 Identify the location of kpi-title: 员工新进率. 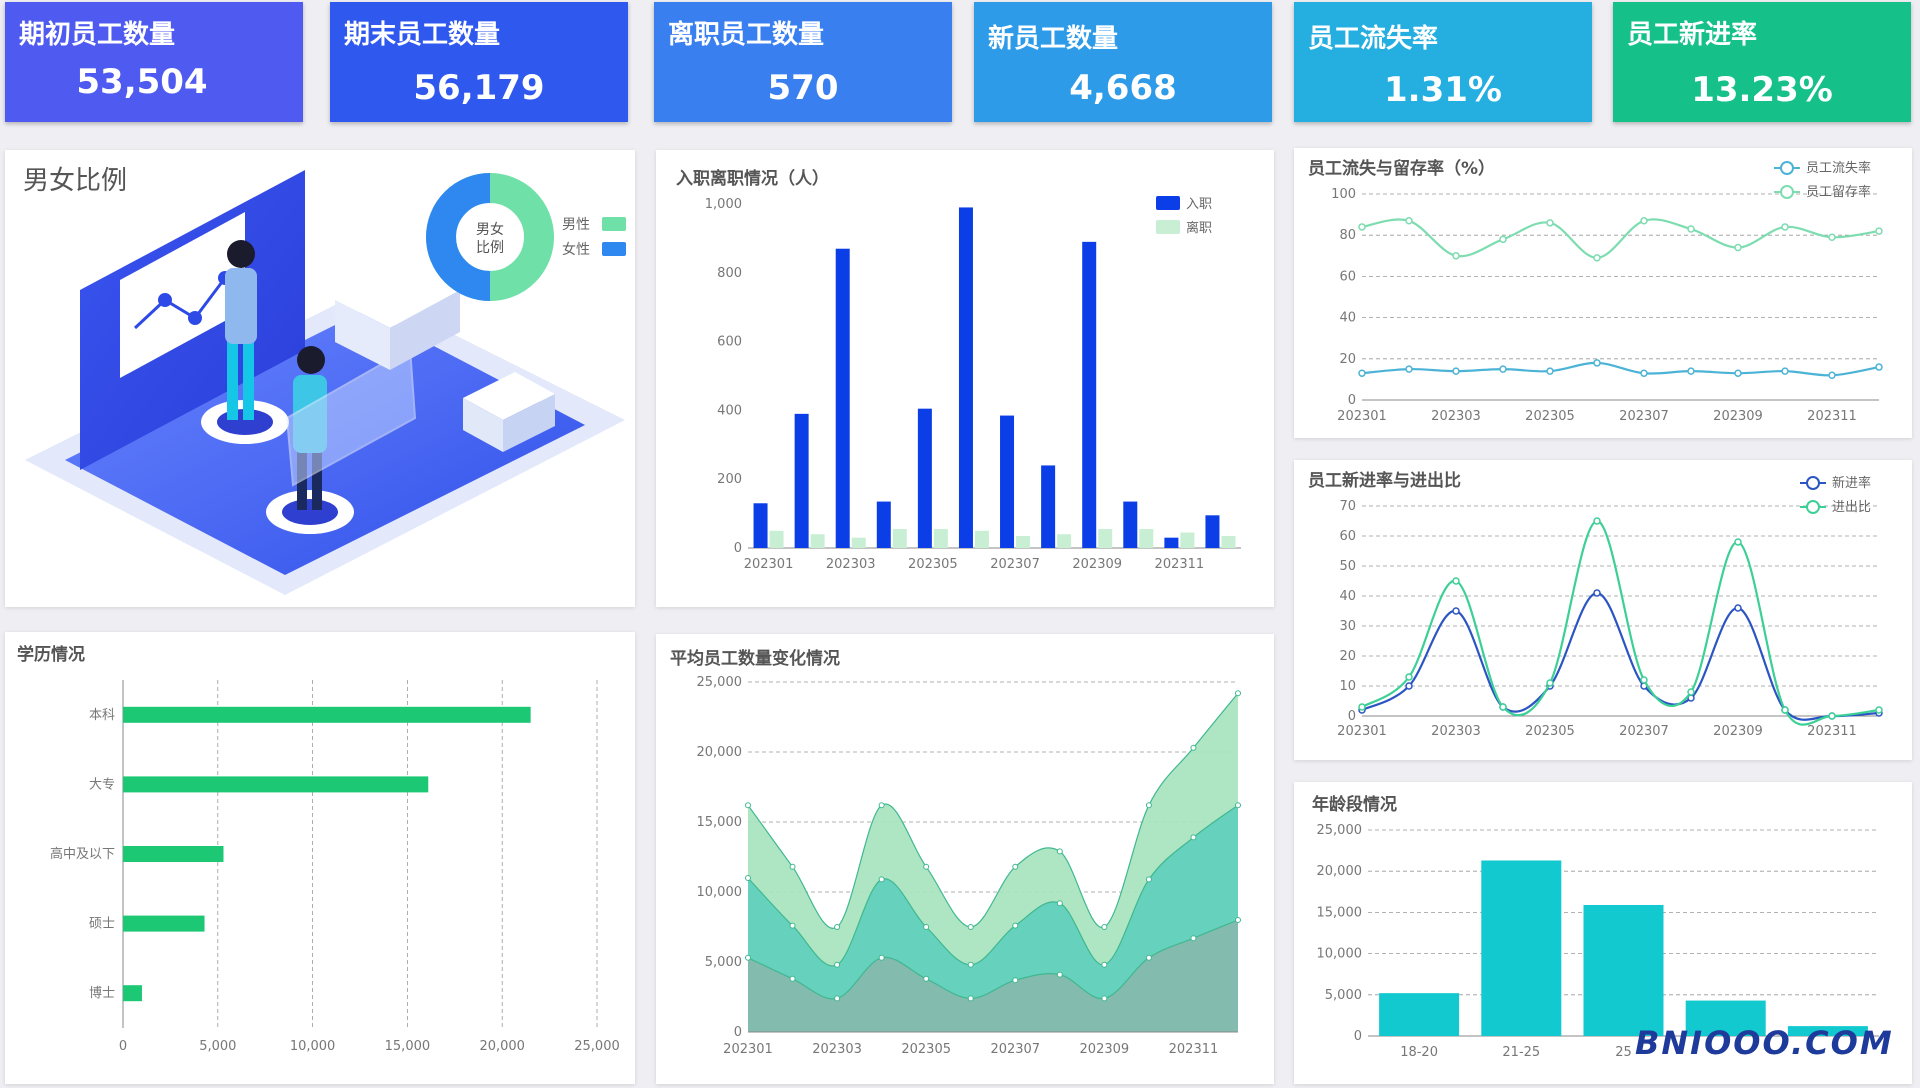
(1692, 35).